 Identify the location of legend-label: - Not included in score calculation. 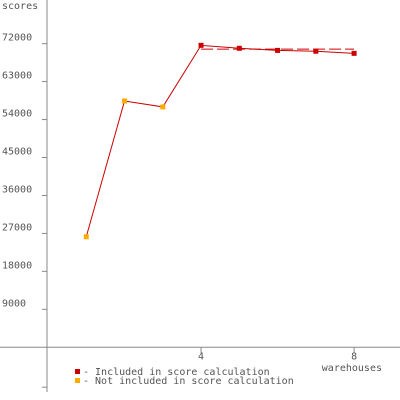
(188, 381).